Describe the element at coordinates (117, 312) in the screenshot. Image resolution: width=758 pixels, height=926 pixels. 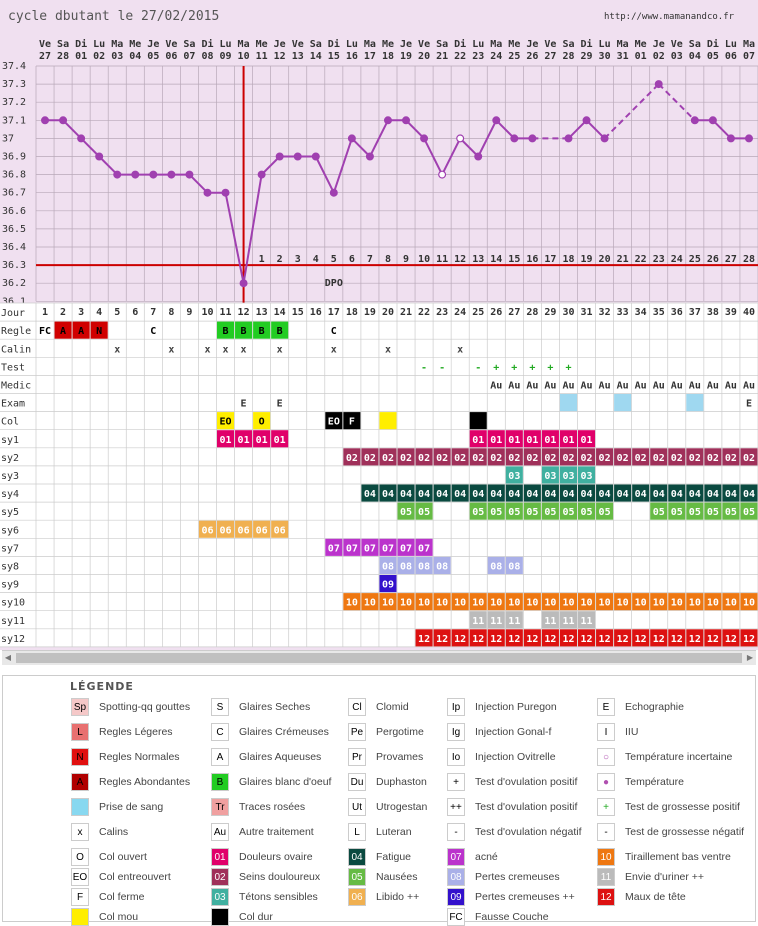
I see `cycle-day-number: 5` at that location.